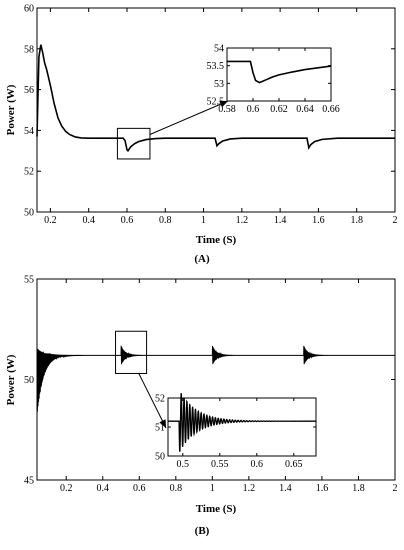  I want to click on panel-b-inset-series-line, so click(242, 422).